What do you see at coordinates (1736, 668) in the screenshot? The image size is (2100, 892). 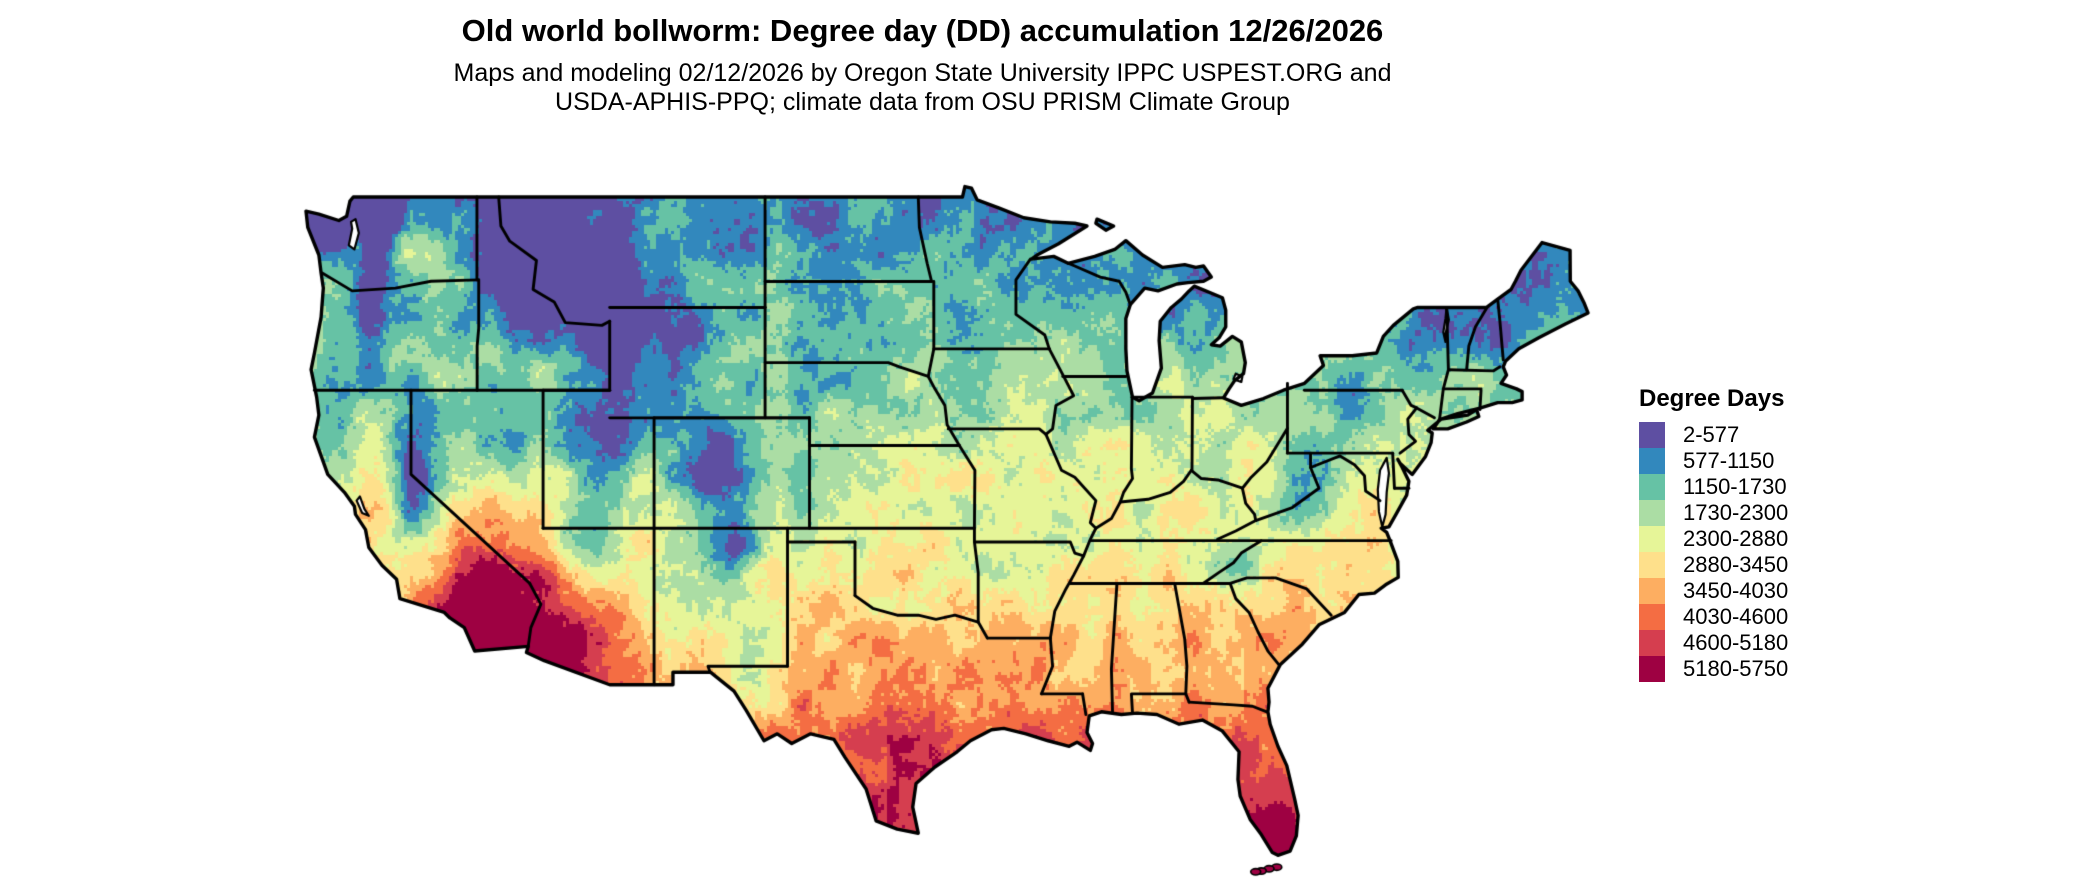 I see `legend-label: 5180-5750` at bounding box center [1736, 668].